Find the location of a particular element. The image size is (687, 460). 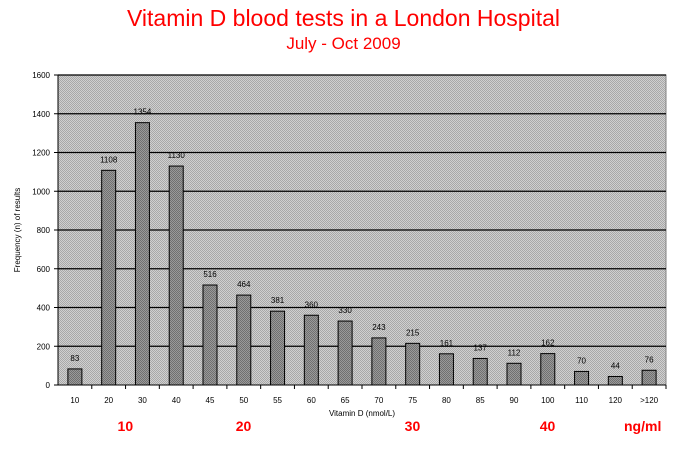

y-tick-label: 400 is located at coordinates (44, 308).